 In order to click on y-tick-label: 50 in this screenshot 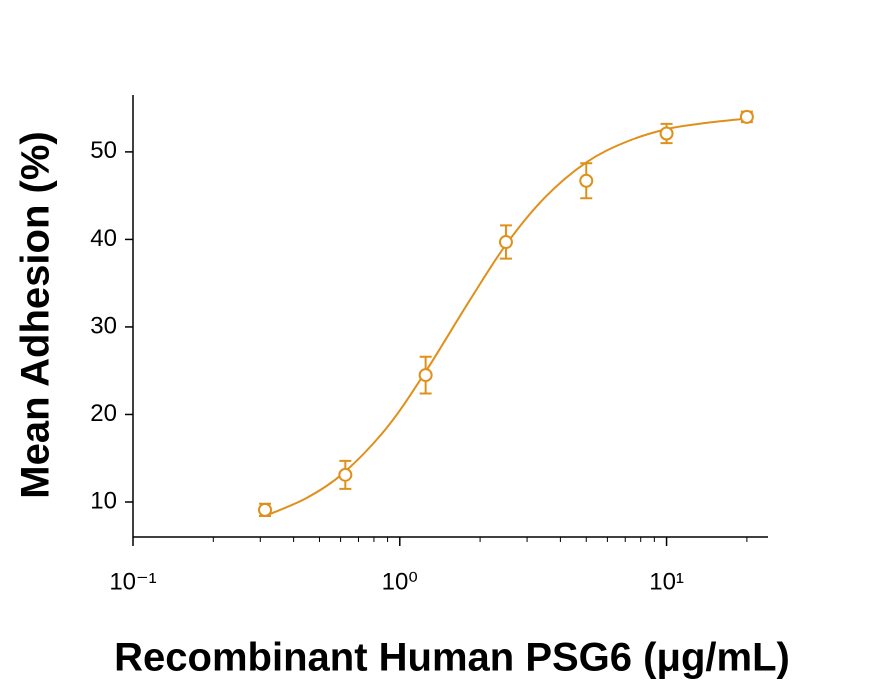, I will do `click(103, 150)`.